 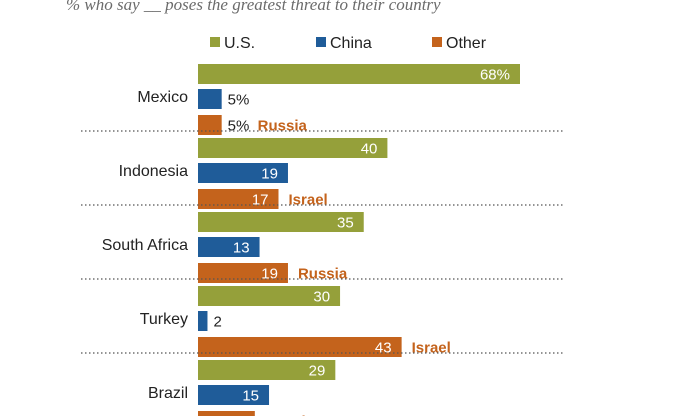 I want to click on bar-brazil-us, so click(x=267, y=370).